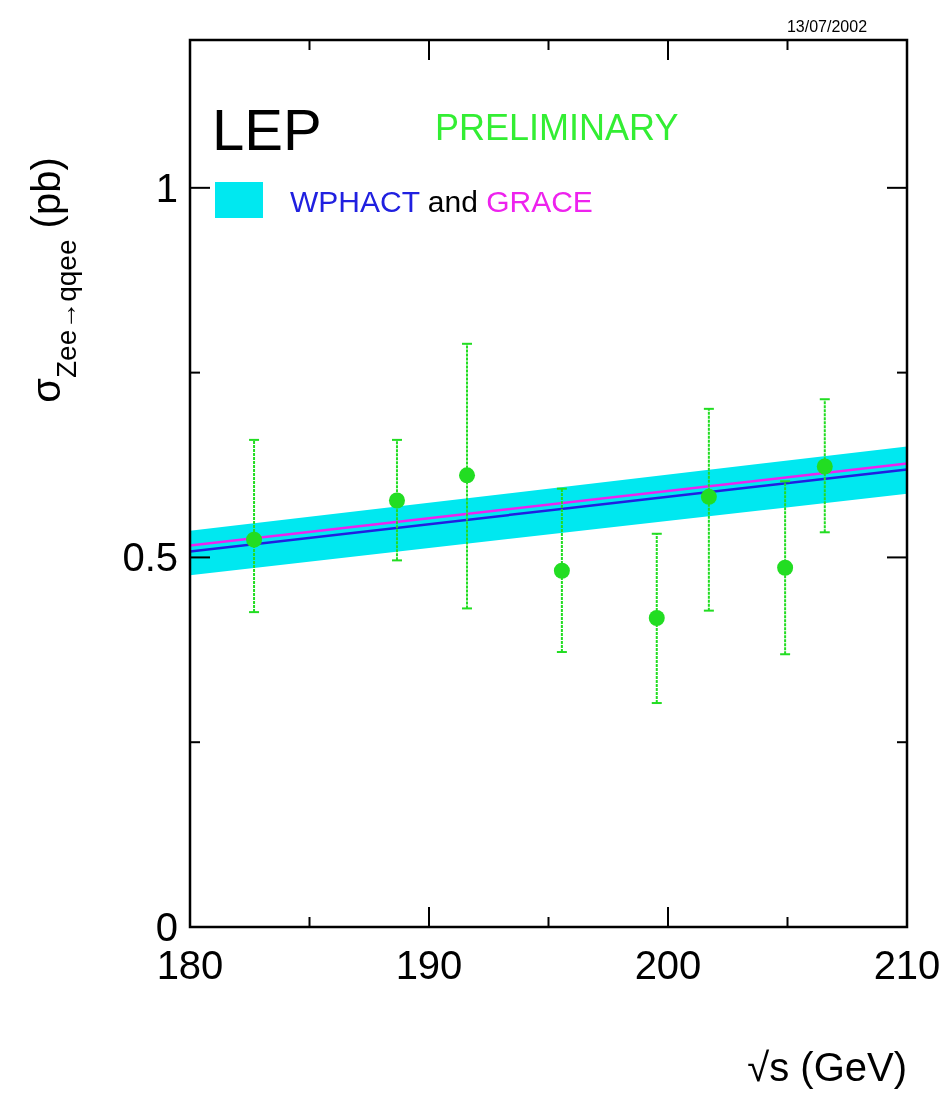 The height and width of the screenshot is (1103, 947). I want to click on x-tick-label: 200, so click(668, 965).